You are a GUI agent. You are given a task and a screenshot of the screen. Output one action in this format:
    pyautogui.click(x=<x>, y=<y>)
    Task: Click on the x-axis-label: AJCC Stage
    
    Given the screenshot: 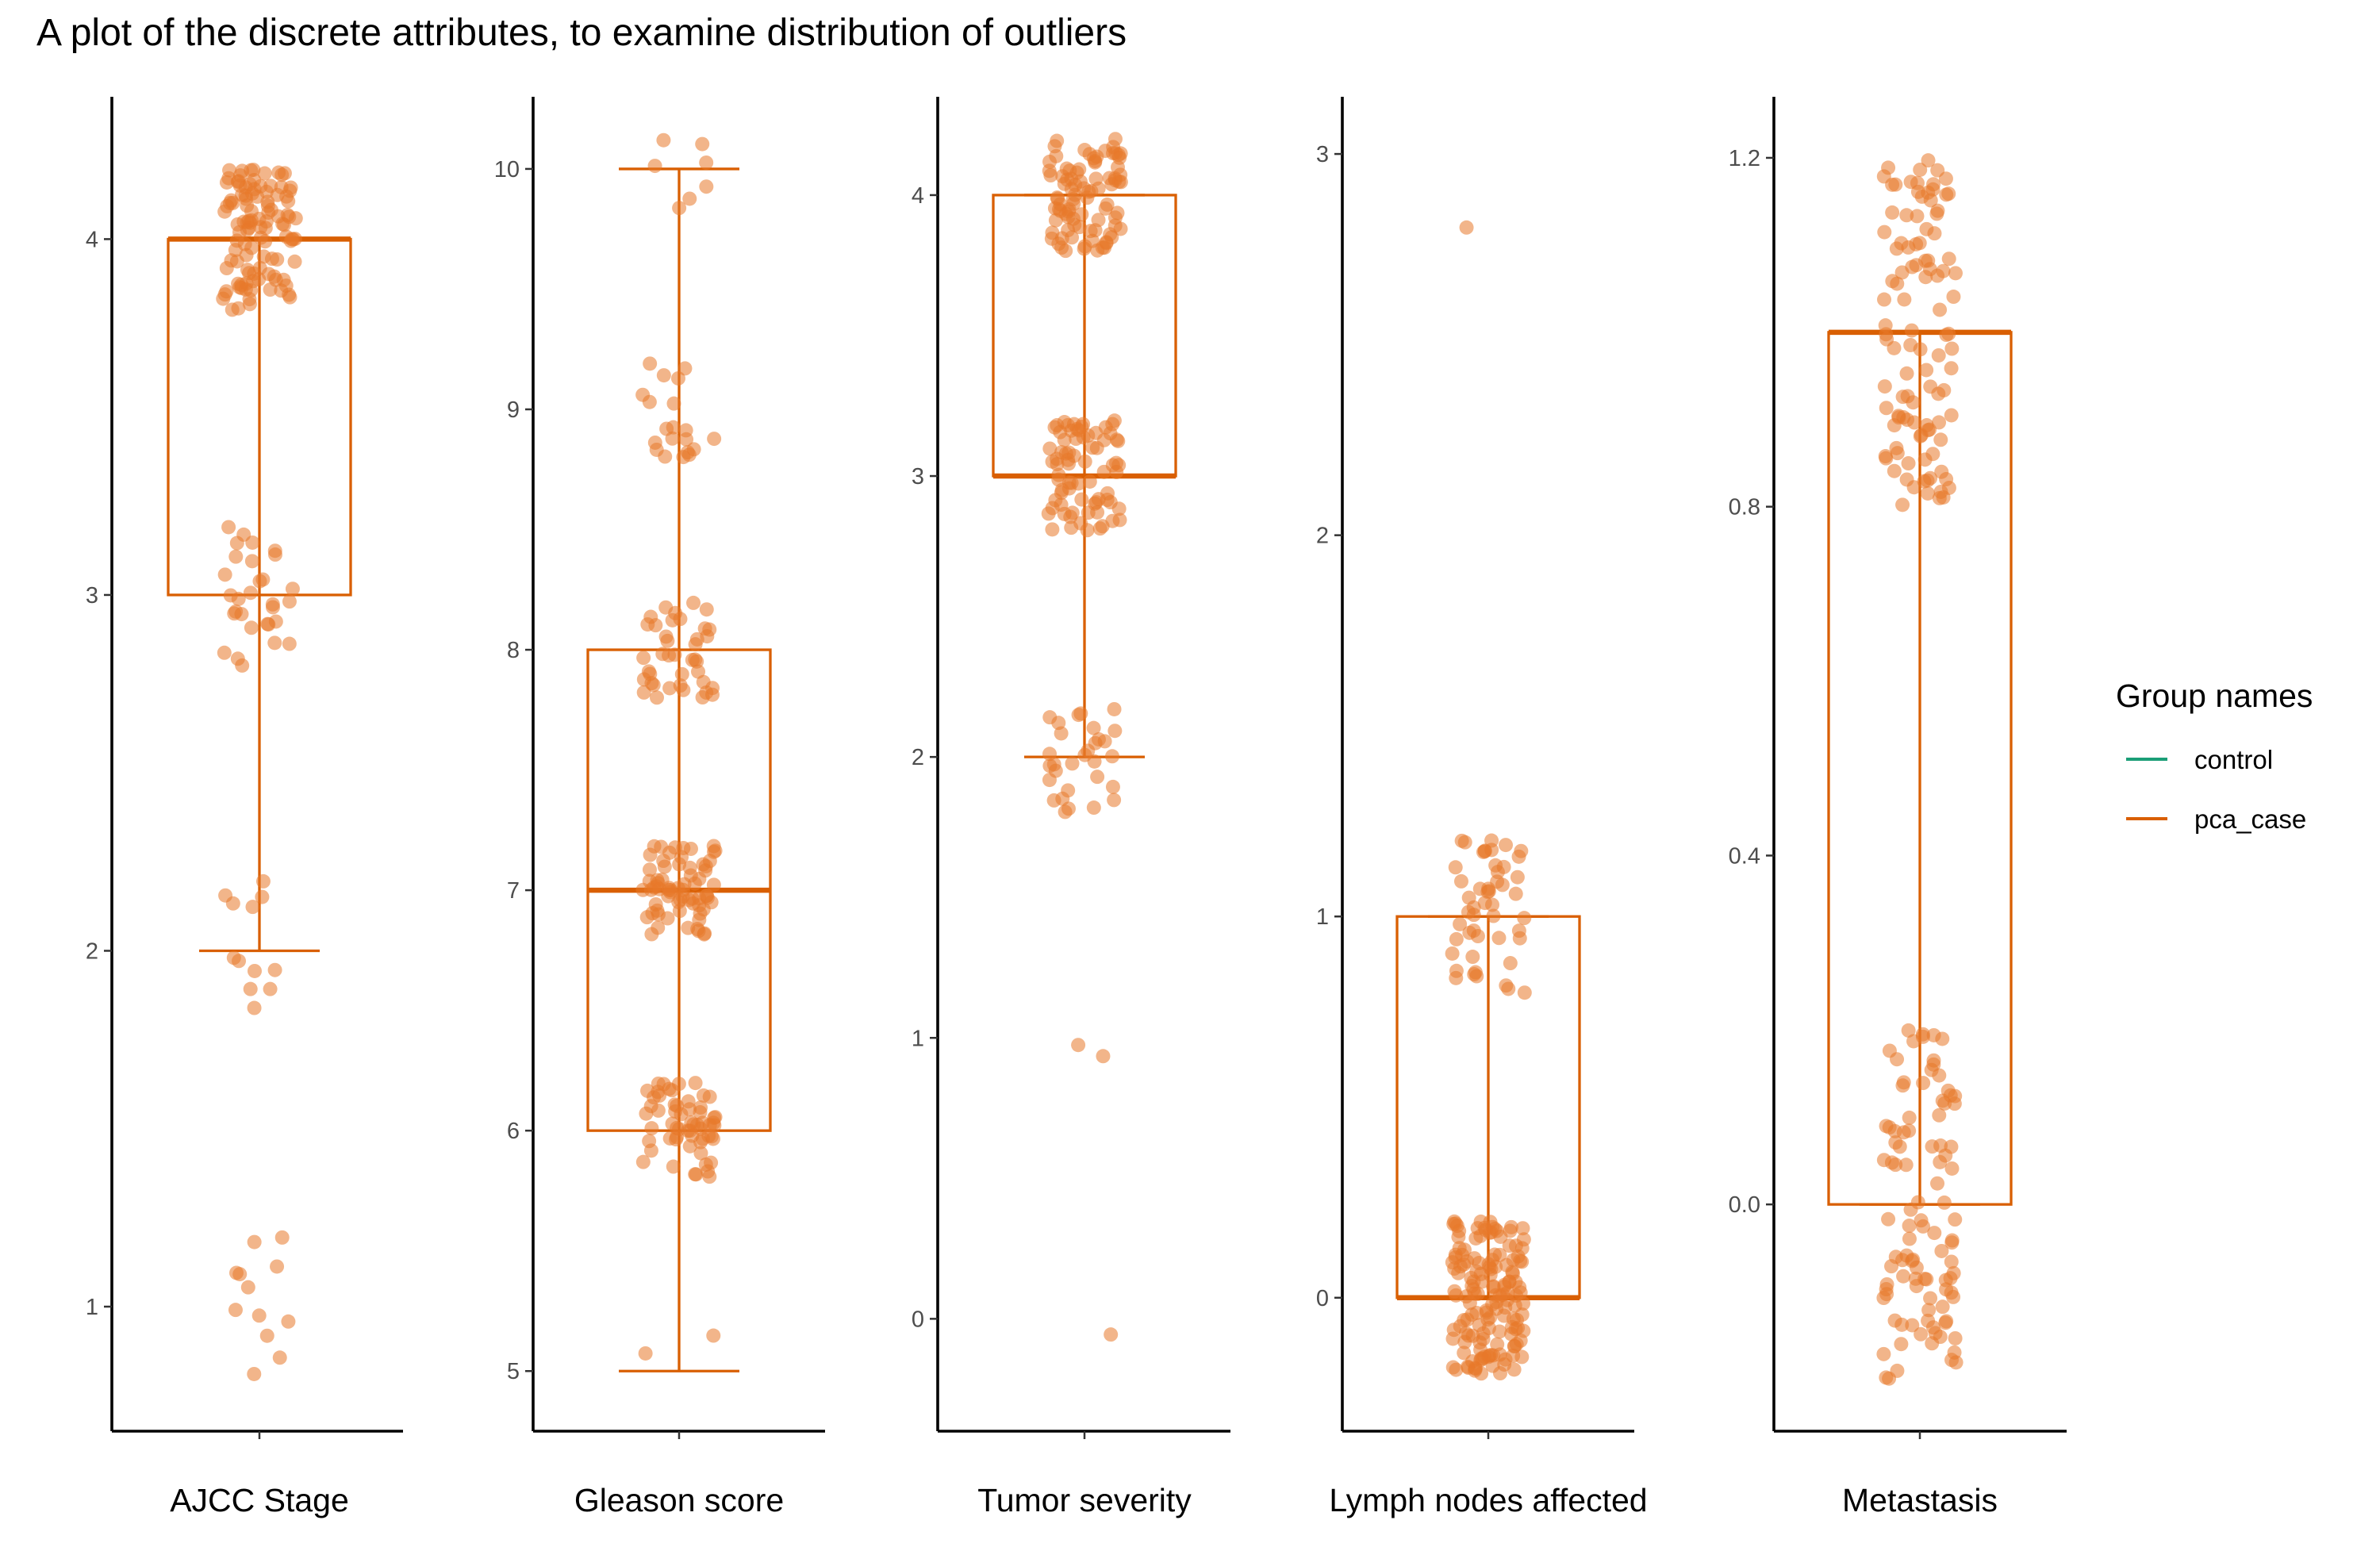 What is the action you would take?
    pyautogui.click(x=259, y=1500)
    